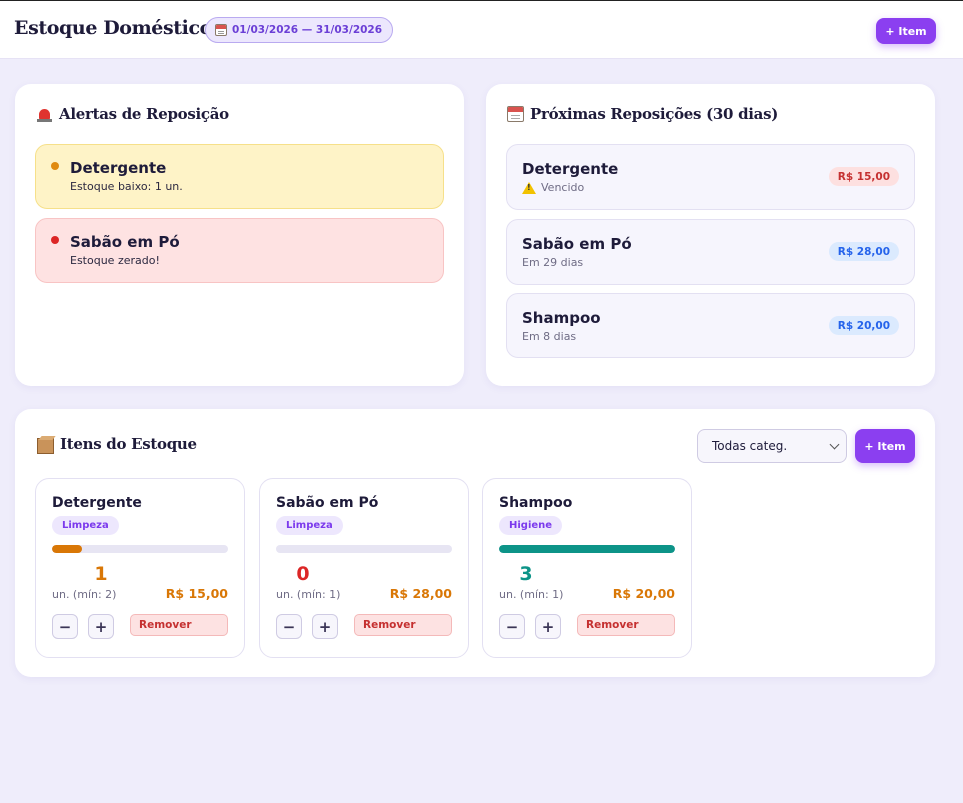  What do you see at coordinates (570, 169) in the screenshot?
I see `restock-item-name: Detergente` at bounding box center [570, 169].